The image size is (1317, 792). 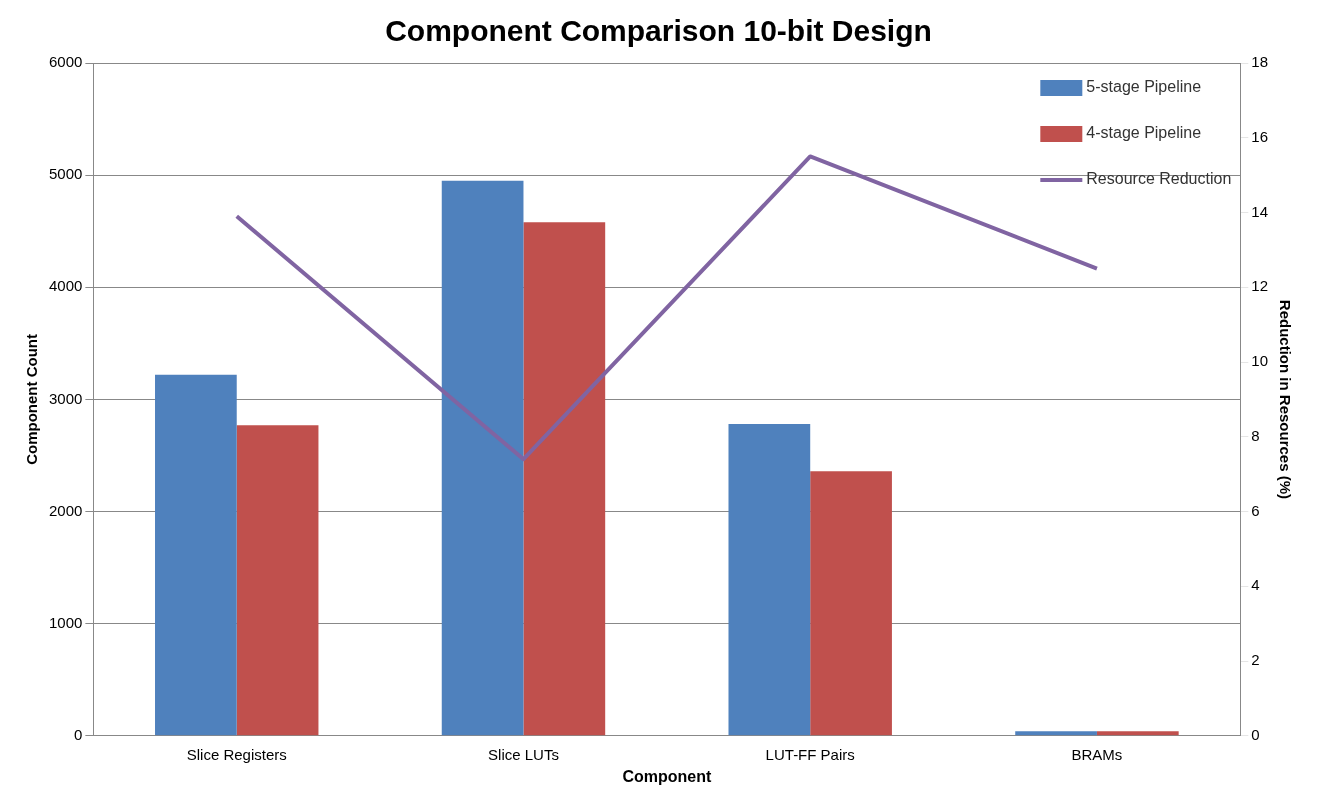 I want to click on y2-tick-label: 6, so click(x=1255, y=510).